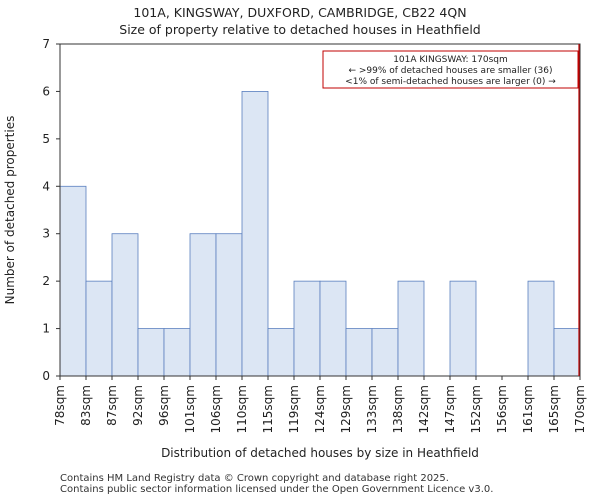 This screenshot has width=600, height=500. What do you see at coordinates (151, 352) in the screenshot?
I see `bar-92sqm` at bounding box center [151, 352].